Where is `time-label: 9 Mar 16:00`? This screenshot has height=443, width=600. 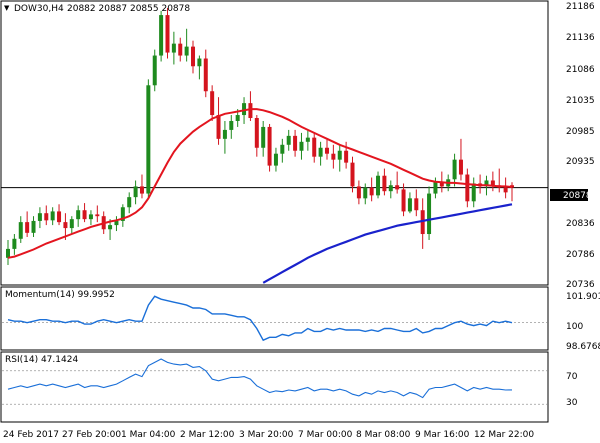
time-label: 9 Mar 16:00 is located at coordinates (442, 435).